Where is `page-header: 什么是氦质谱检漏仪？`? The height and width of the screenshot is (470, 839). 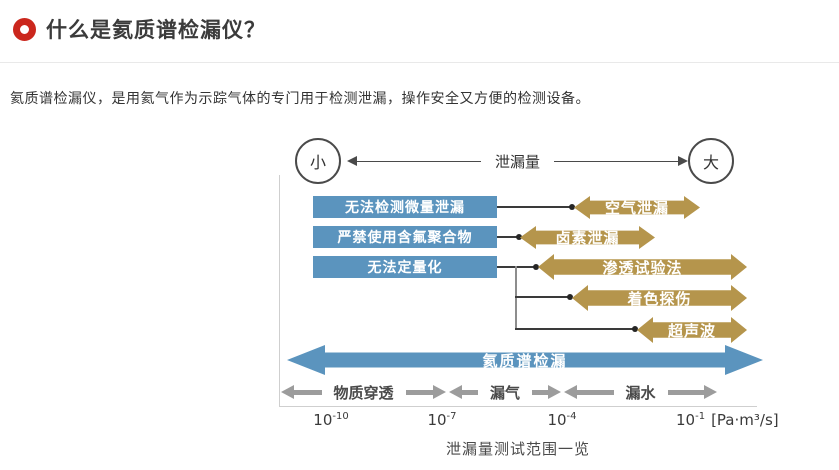 page-header: 什么是氦质谱检漏仪？ is located at coordinates (139, 29).